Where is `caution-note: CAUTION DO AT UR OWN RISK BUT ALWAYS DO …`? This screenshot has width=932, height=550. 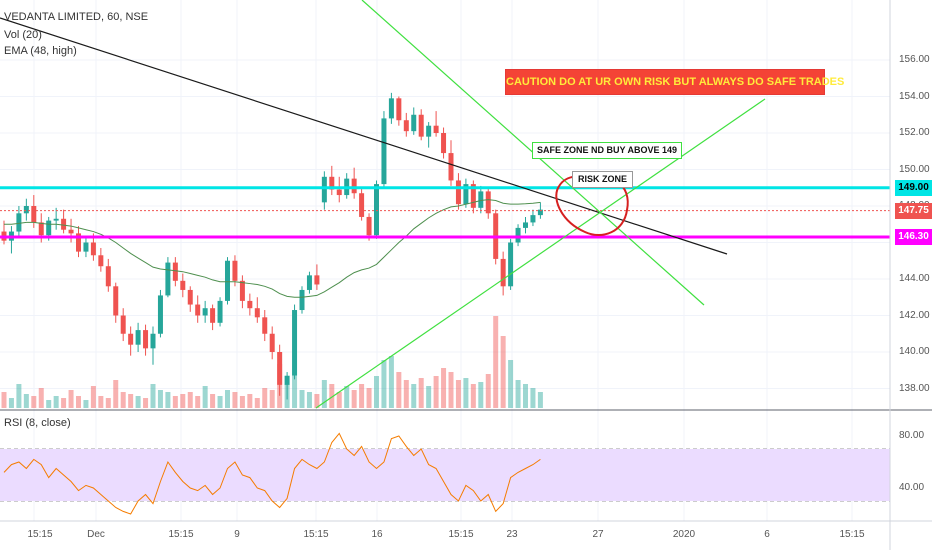
caution-note: CAUTION DO AT UR OWN RISK BUT ALWAYS DO … is located at coordinates (674, 82).